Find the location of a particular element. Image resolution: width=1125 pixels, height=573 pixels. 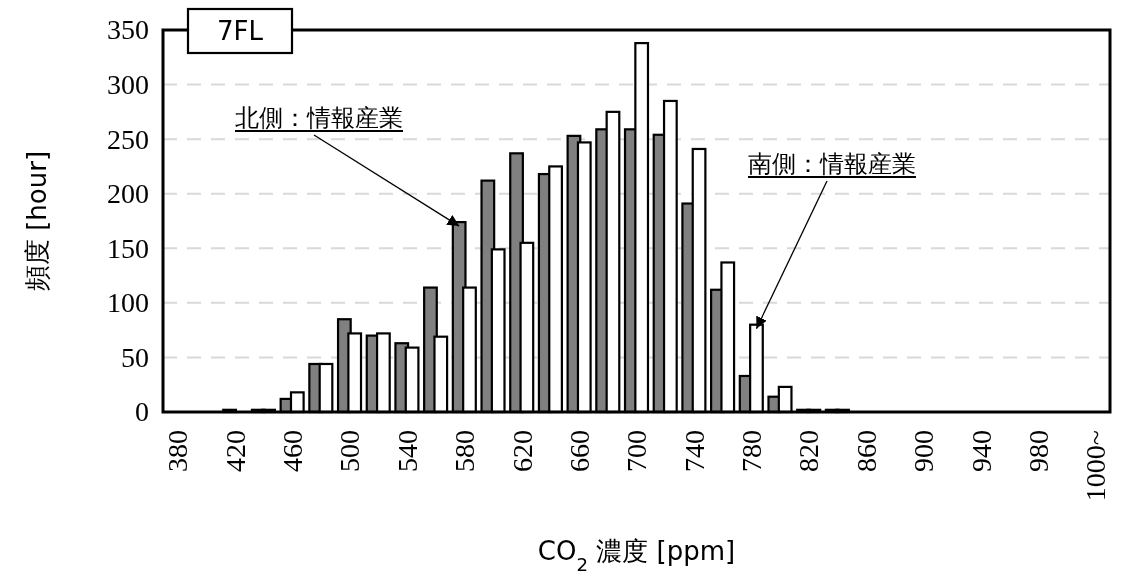

x-tick-label: 780 is located at coordinates (752, 451).